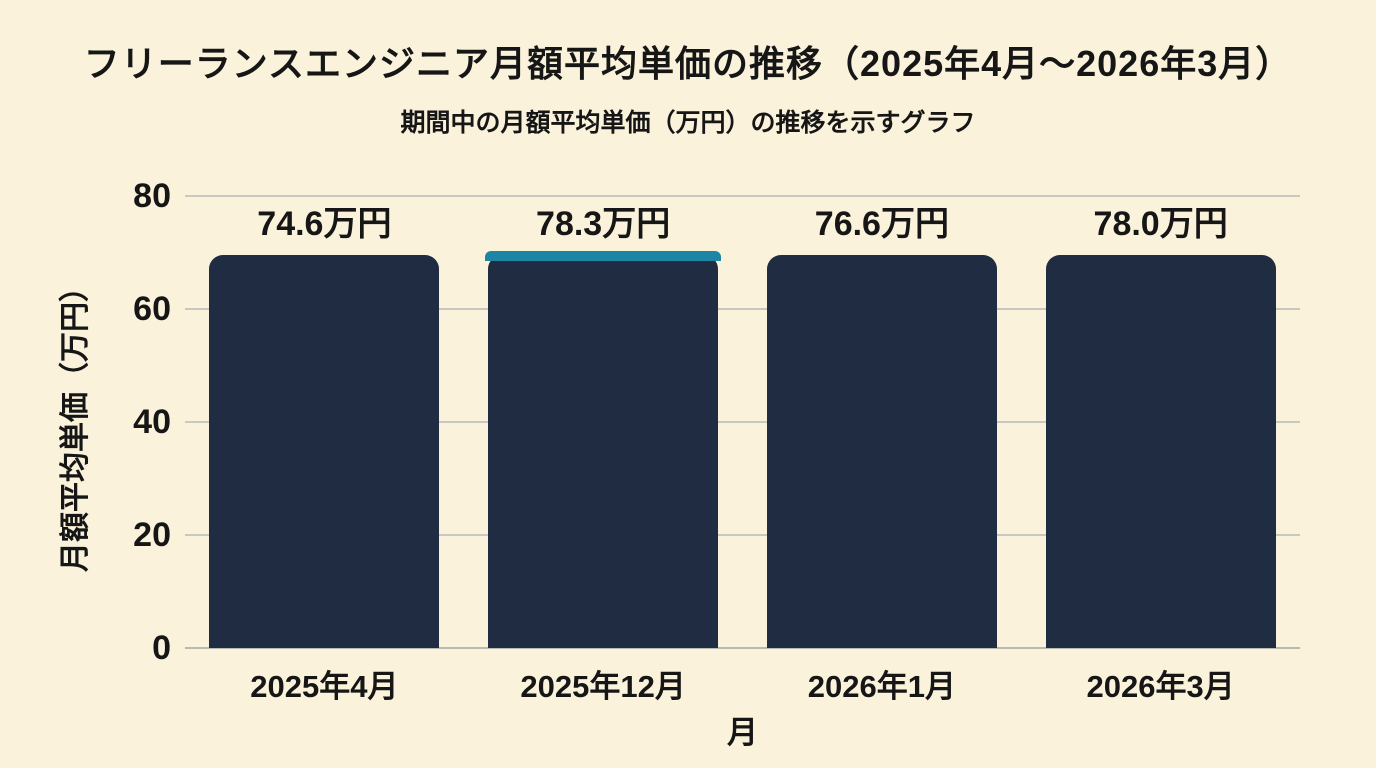  Describe the element at coordinates (688, 123) in the screenshot. I see `chart-subtitle: 期間中の月額平均単価（万円）の推移を示すグラフ` at that location.